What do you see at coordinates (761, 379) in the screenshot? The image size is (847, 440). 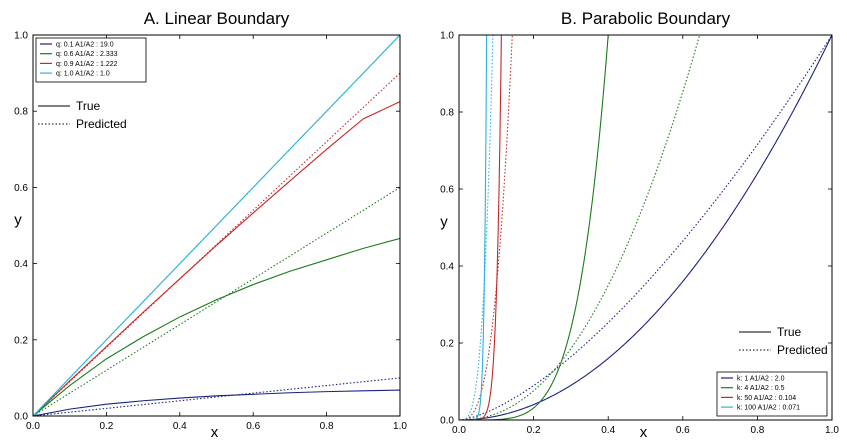 I see `legend-entry: k: 1 A1/A2 : 2.0` at bounding box center [761, 379].